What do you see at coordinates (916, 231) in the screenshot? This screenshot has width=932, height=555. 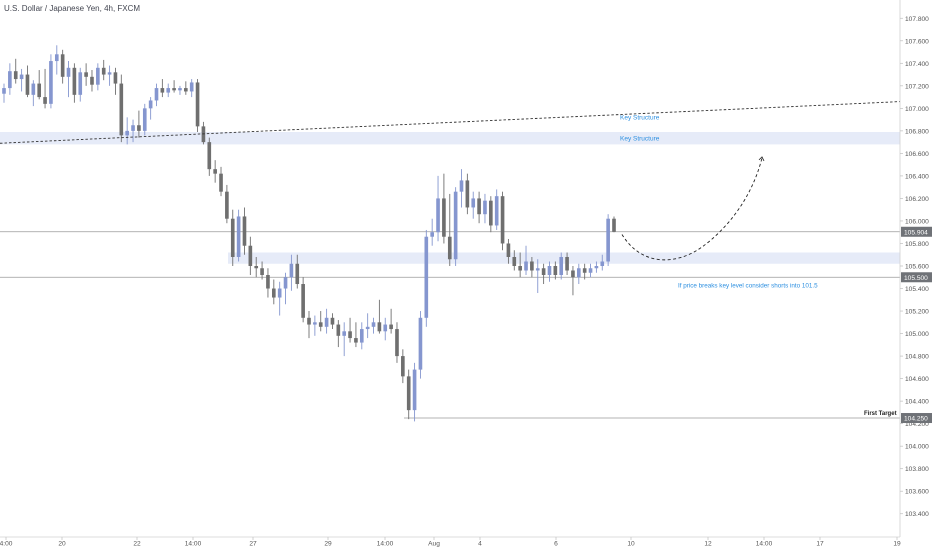 I see `price-tag-bg` at bounding box center [916, 231].